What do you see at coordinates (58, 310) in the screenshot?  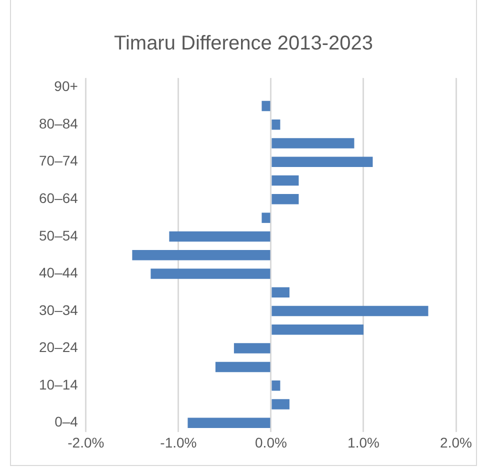 I see `y-tick-label: 30–34` at bounding box center [58, 310].